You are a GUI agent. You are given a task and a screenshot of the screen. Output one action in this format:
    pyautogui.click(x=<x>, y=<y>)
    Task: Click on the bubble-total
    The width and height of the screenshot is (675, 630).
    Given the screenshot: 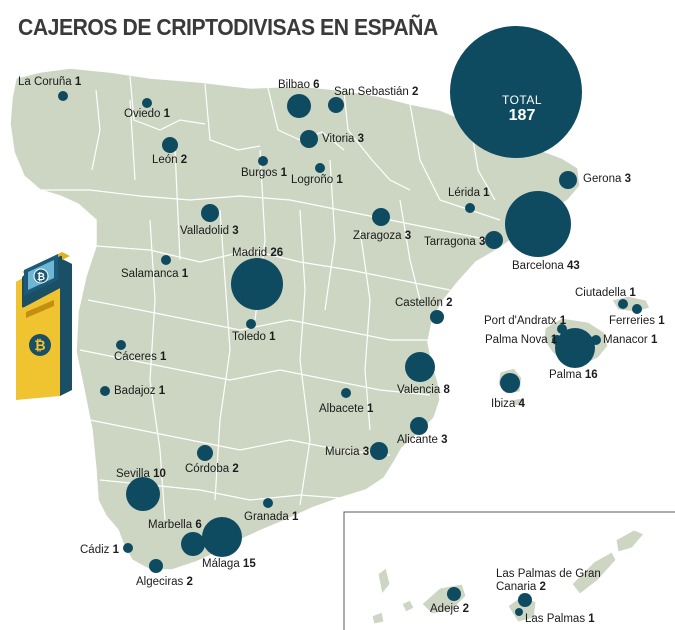 What is the action you would take?
    pyautogui.click(x=516, y=92)
    